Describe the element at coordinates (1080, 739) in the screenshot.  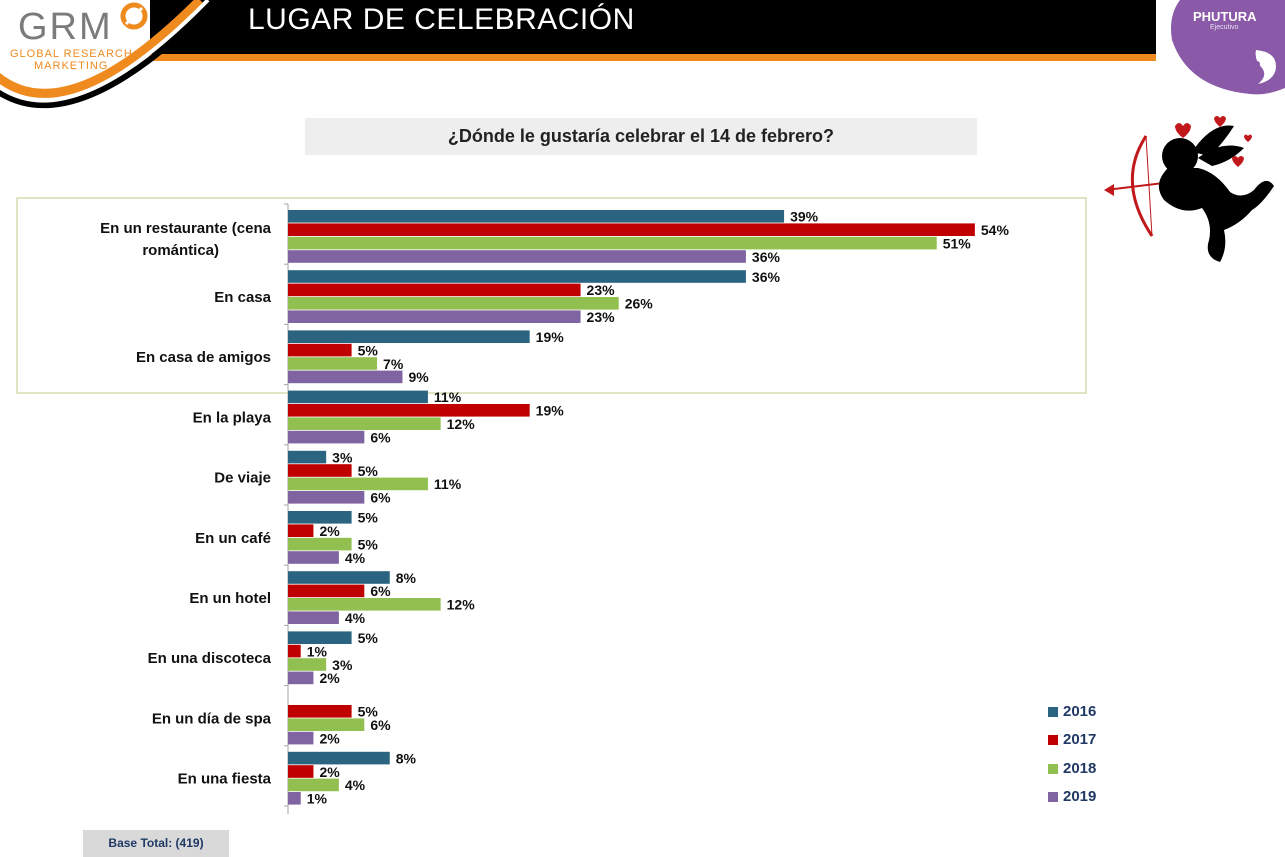
I see `legend-label-2017: 2017` at that location.